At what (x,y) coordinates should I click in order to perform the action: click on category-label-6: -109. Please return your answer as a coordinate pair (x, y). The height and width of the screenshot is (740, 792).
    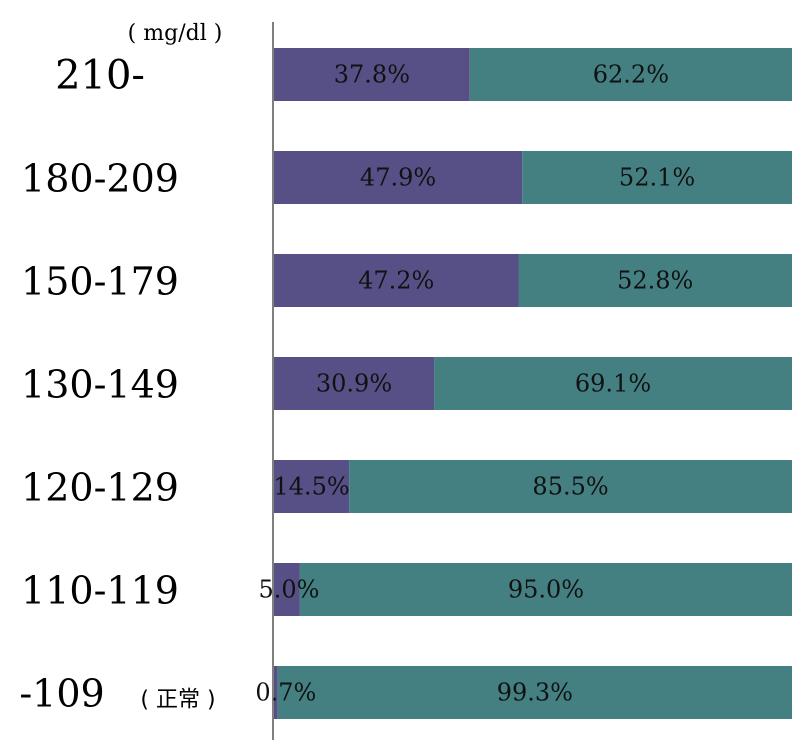
    Looking at the image, I should click on (61, 694).